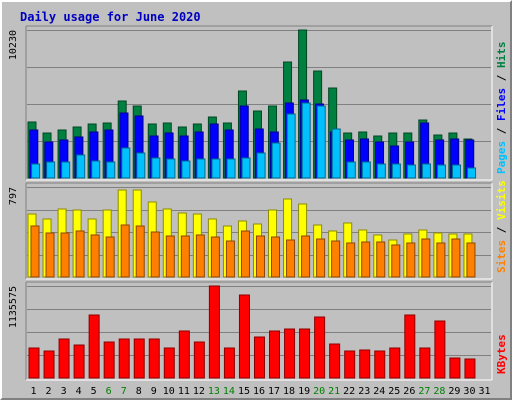  Describe the element at coordinates (184, 391) in the screenshot. I see `x-tick-label-day-11: 11` at that location.